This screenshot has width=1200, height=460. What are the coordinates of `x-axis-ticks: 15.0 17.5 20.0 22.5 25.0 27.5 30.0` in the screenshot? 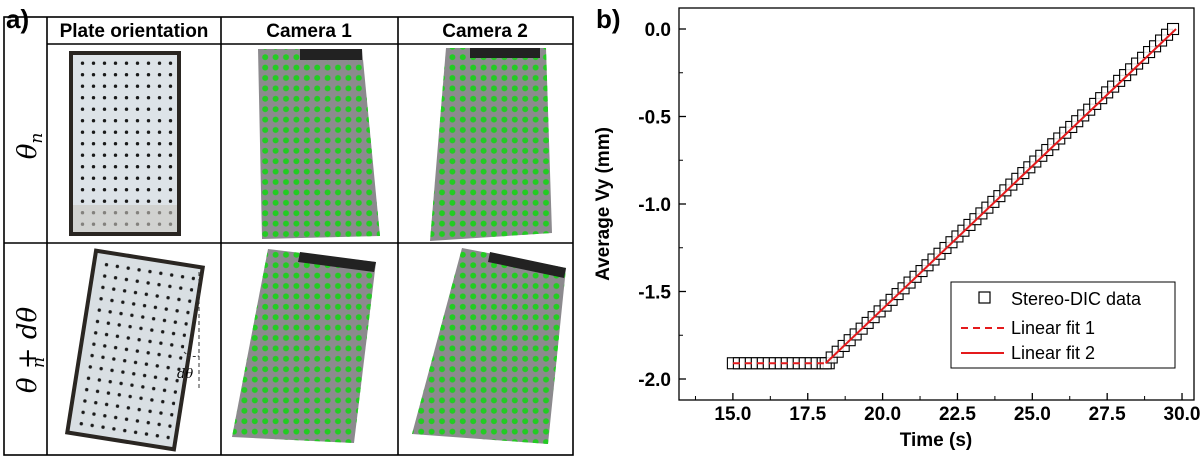 It's located at (947, 409).